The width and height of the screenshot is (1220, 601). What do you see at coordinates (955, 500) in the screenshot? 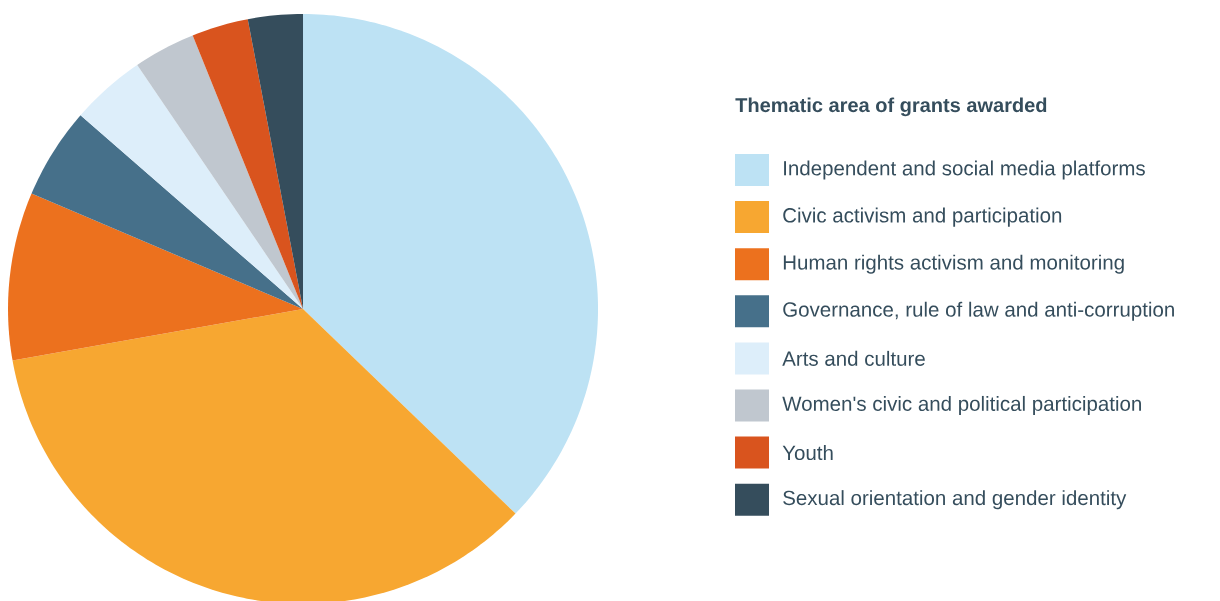
I see `legend-label: Sexual orientation and gender identity` at bounding box center [955, 500].